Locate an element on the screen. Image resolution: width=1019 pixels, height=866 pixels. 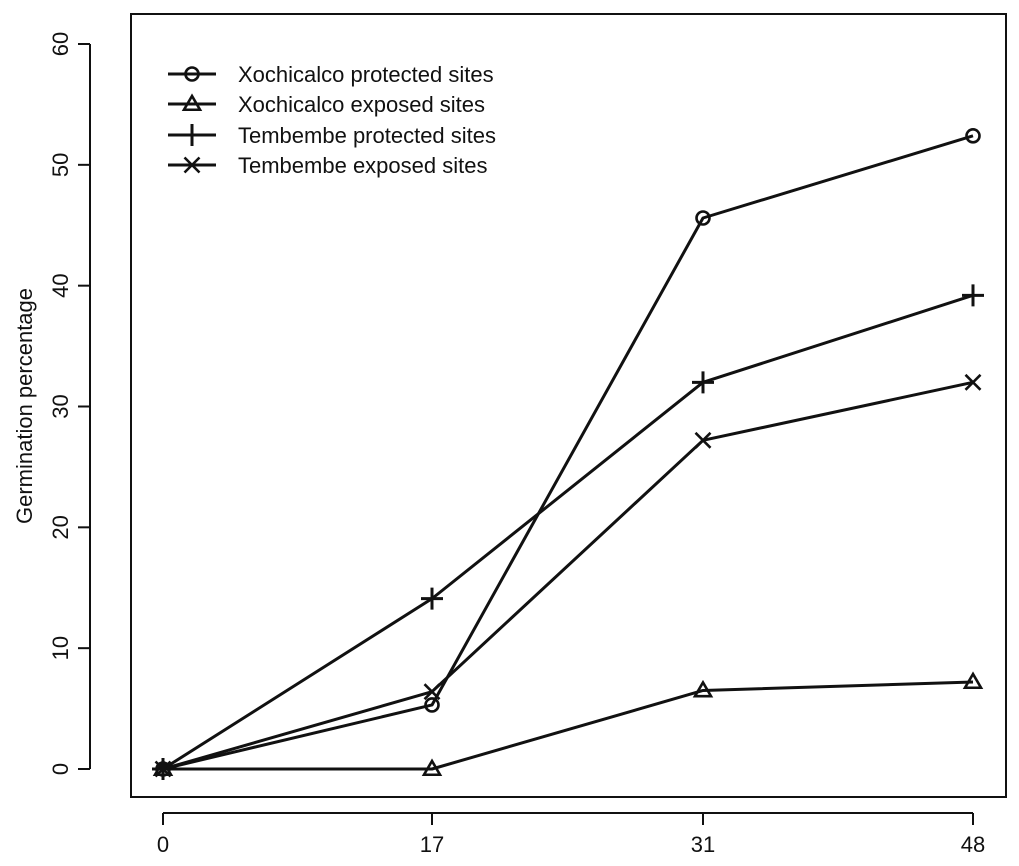
legend-label: Xochicalco exposed sites is located at coordinates (361, 104).